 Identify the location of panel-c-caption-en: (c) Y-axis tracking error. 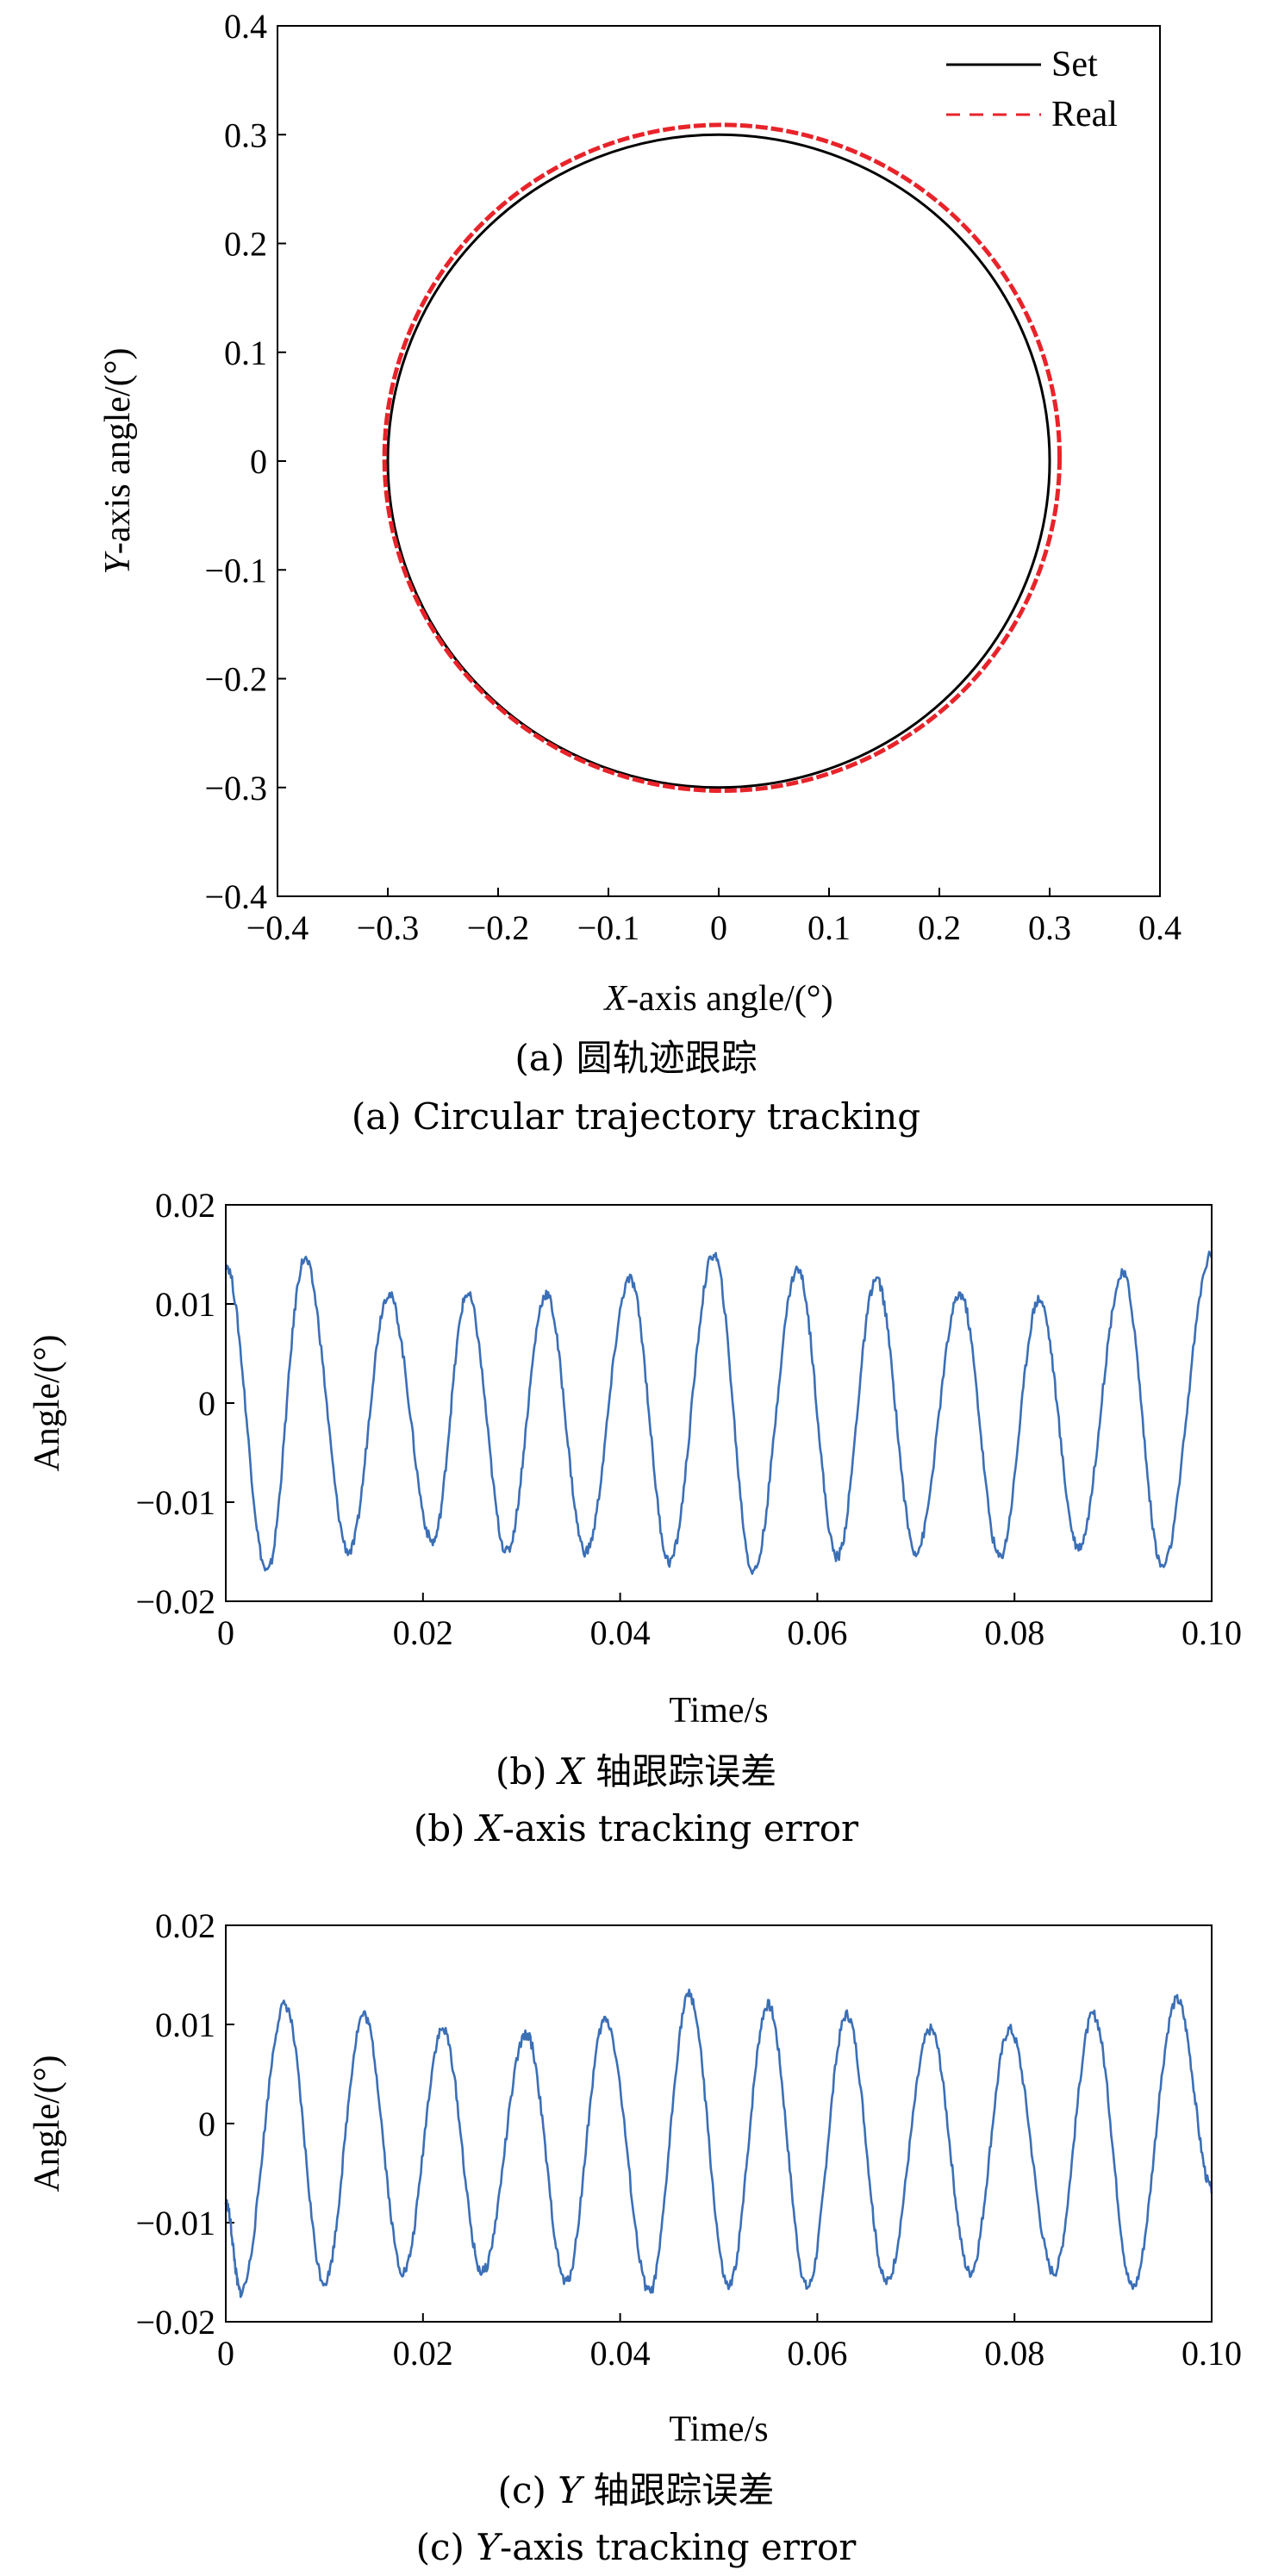
(637, 2547).